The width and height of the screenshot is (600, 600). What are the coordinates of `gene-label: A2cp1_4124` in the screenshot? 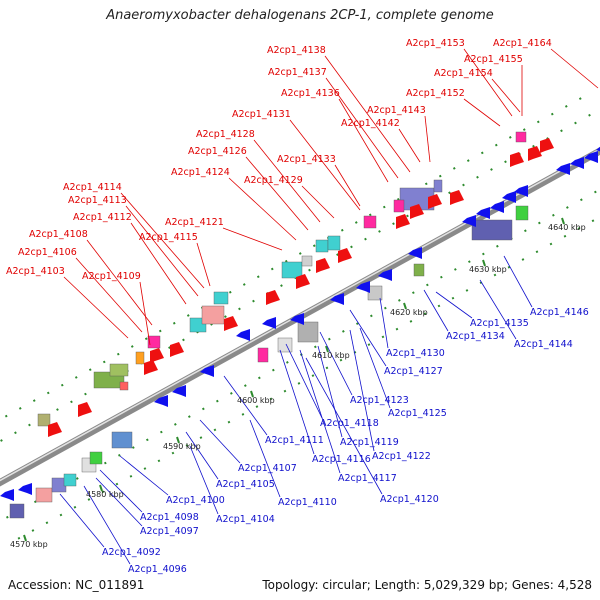 It's located at (200, 172).